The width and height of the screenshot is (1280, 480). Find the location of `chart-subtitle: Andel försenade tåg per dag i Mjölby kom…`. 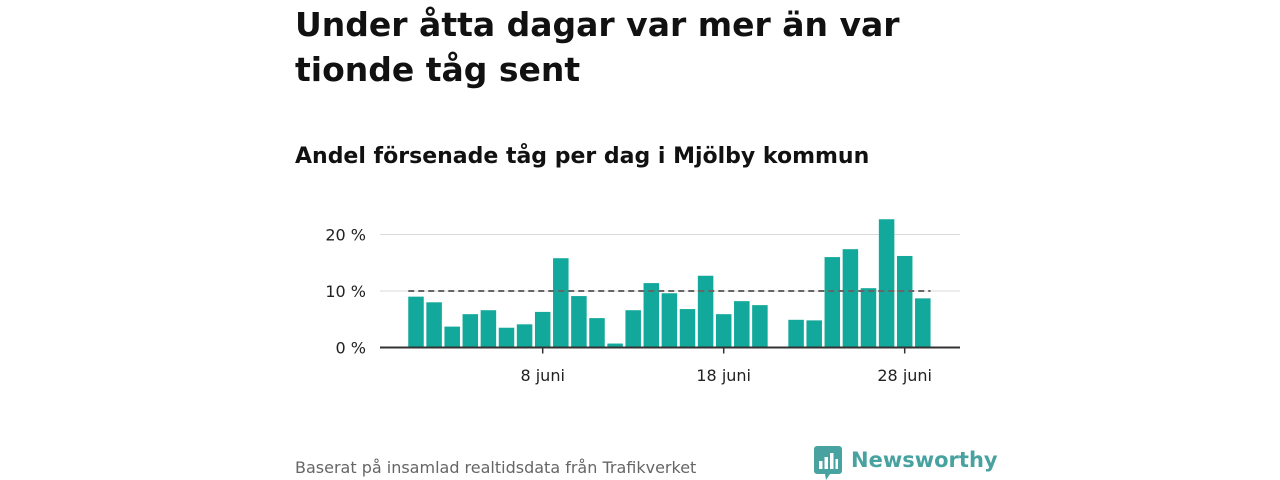

chart-subtitle: Andel försenade tåg per dag i Mjölby kom… is located at coordinates (582, 156).